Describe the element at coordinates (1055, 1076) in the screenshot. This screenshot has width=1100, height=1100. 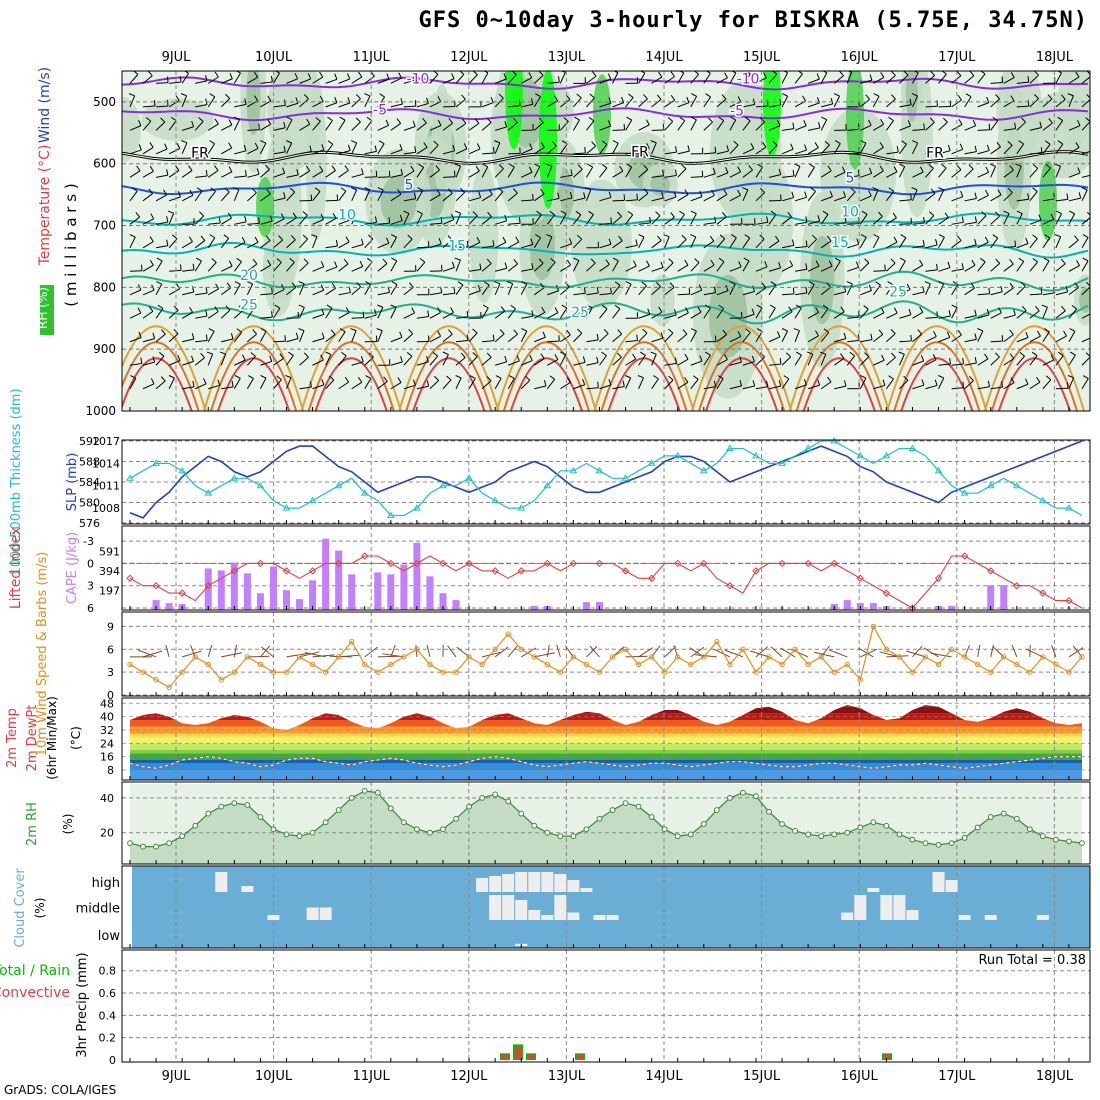
I see `date-label-bottom: 18JUL` at that location.